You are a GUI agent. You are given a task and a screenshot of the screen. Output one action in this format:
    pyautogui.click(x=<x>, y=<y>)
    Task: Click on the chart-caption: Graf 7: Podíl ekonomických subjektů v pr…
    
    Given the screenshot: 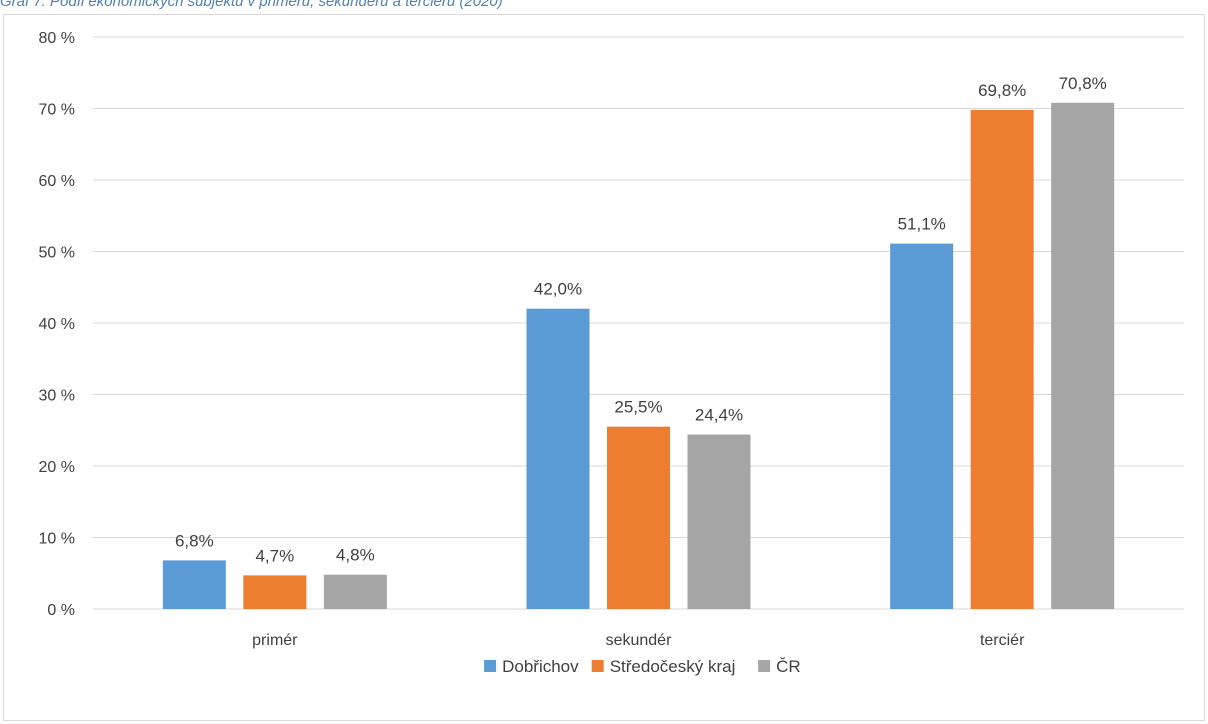 What is the action you would take?
    pyautogui.click(x=251, y=5)
    